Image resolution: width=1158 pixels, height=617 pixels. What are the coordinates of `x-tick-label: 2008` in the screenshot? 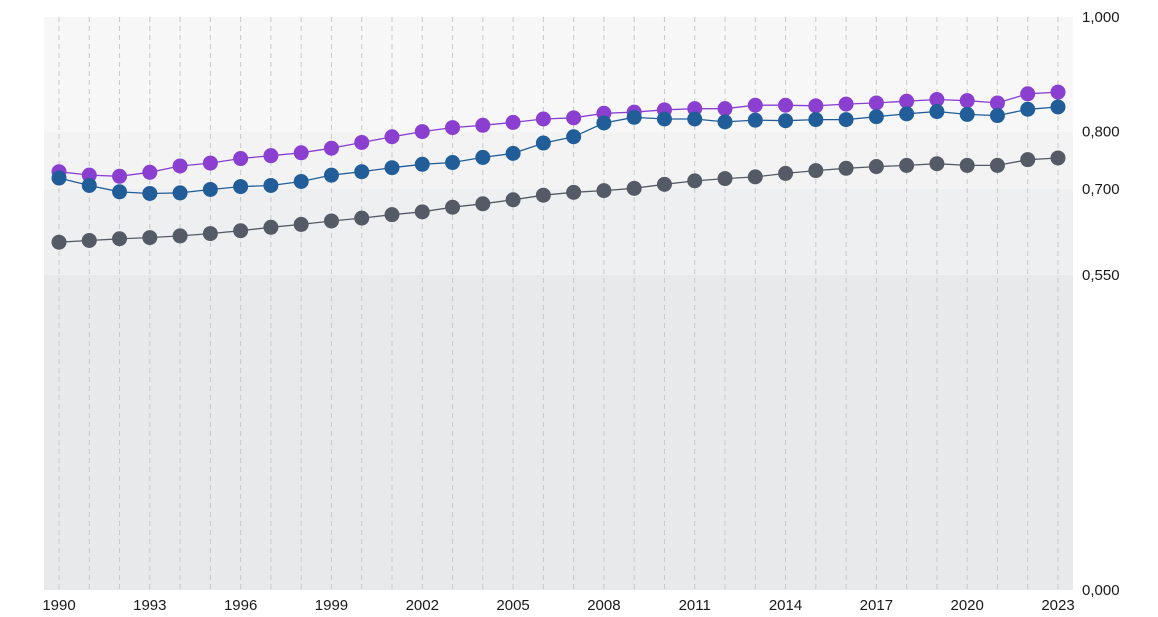 It's located at (603, 605).